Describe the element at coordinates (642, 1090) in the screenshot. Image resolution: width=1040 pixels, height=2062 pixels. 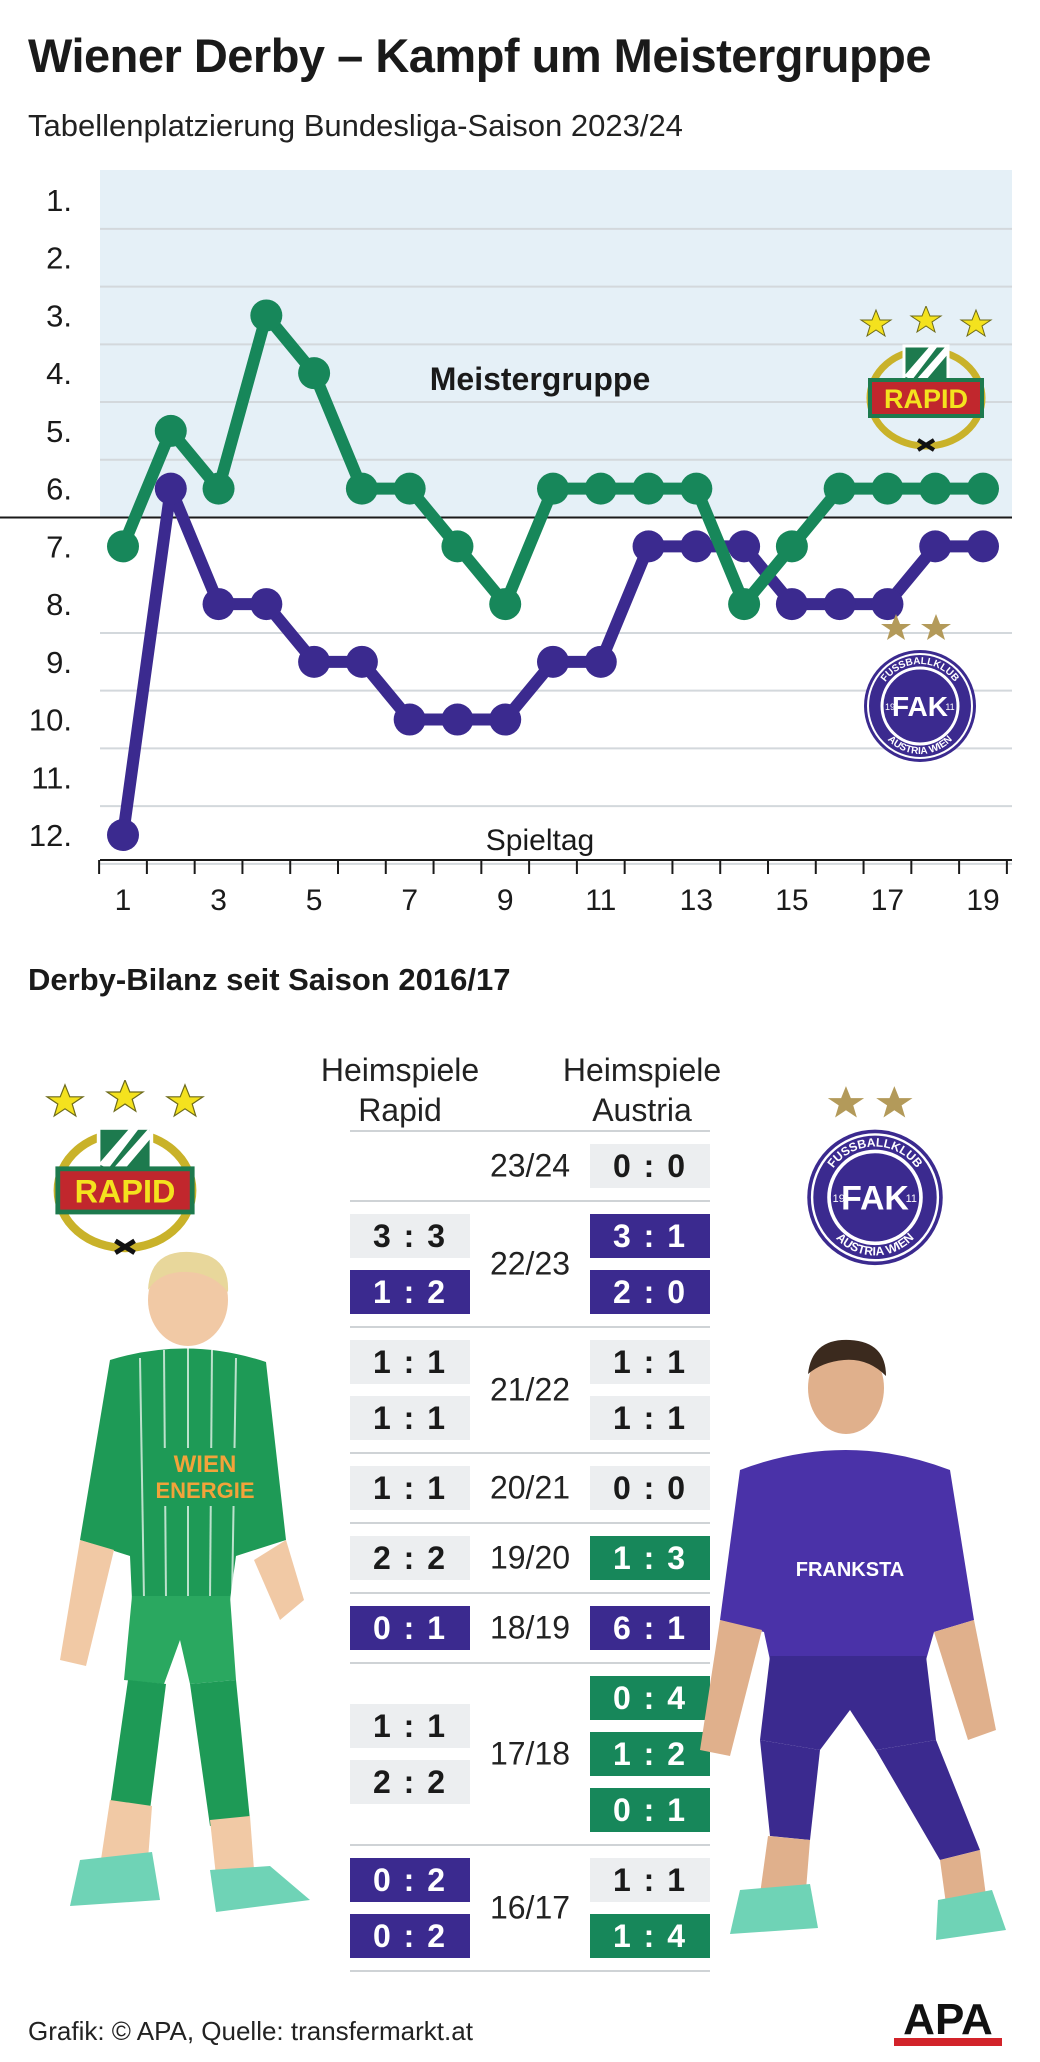
I see `column-header-austria-home: Heimspiele Austria` at that location.